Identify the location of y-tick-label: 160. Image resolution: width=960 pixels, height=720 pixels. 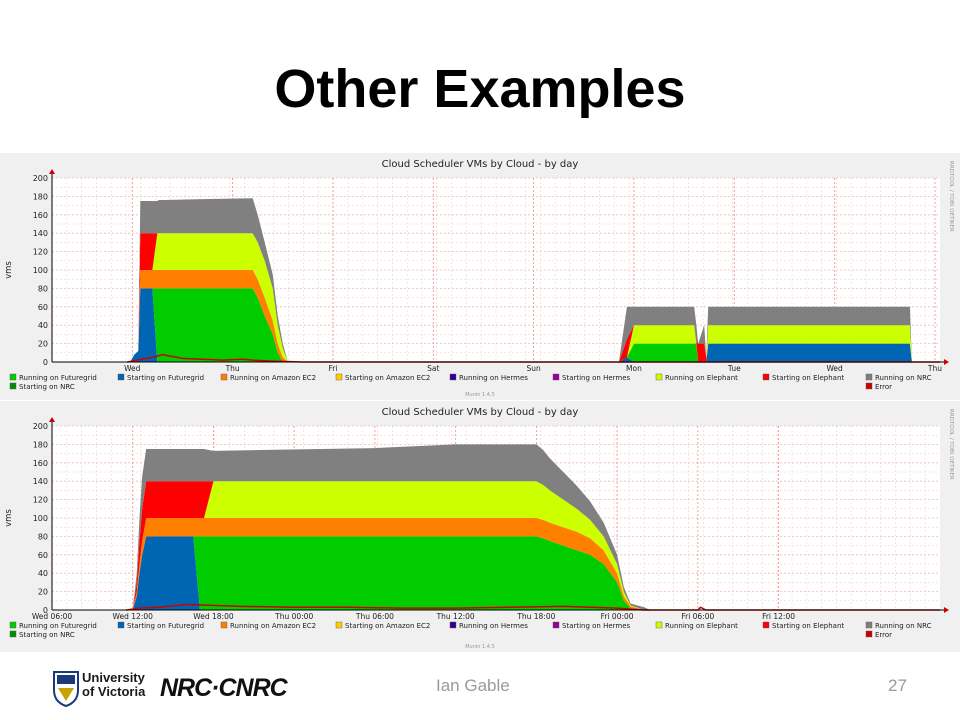
(40, 463).